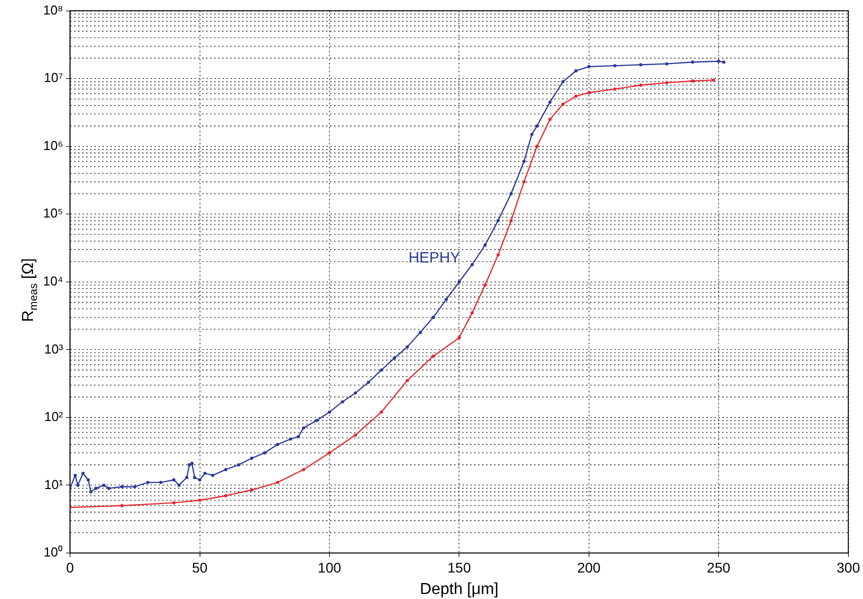 The height and width of the screenshot is (599, 863). I want to click on x-axis-title: Depth [μm], so click(459, 589).